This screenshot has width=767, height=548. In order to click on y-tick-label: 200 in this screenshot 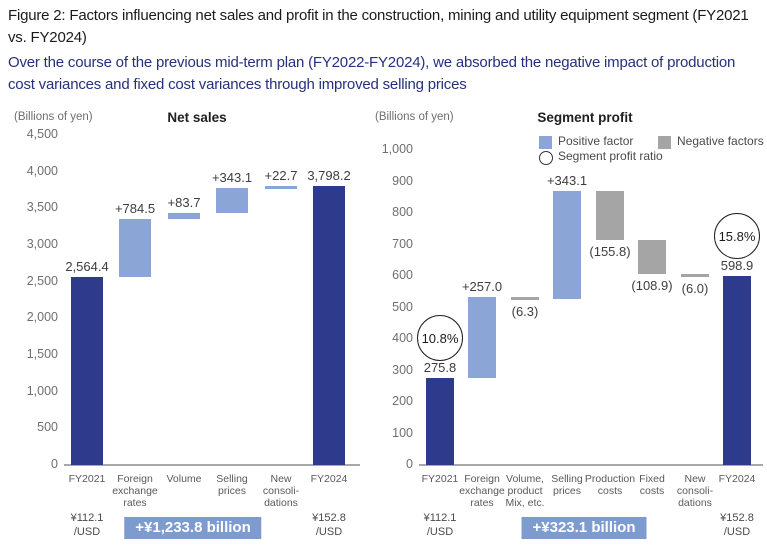, I will do `click(402, 401)`.